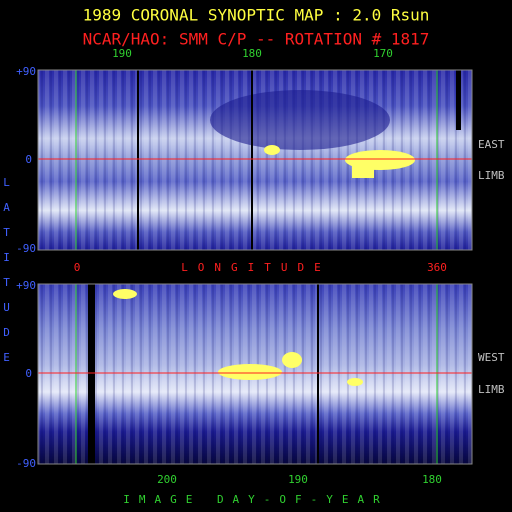 This screenshot has height=512, width=512. Describe the element at coordinates (6, 276) in the screenshot. I see `latitude-label: LATITUDE` at that location.